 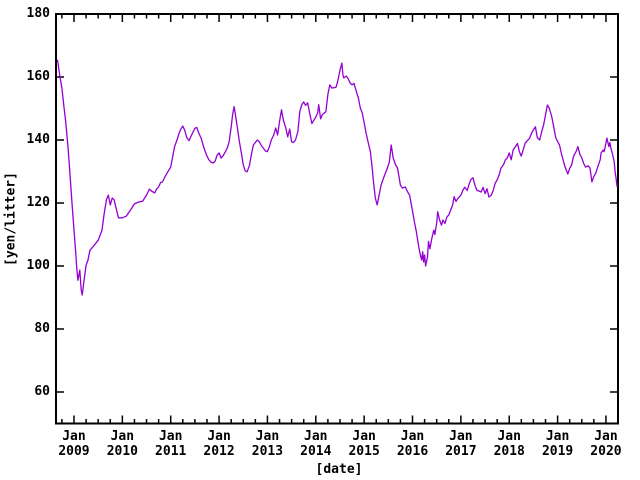 What do you see at coordinates (38, 13) in the screenshot?
I see `y-tick-label: 180` at bounding box center [38, 13].